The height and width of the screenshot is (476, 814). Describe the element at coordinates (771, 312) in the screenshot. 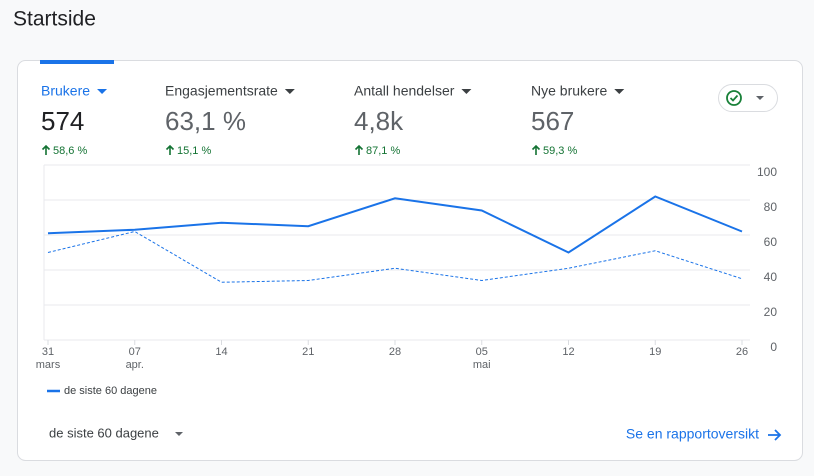

I see `y-tick-label: 20` at that location.